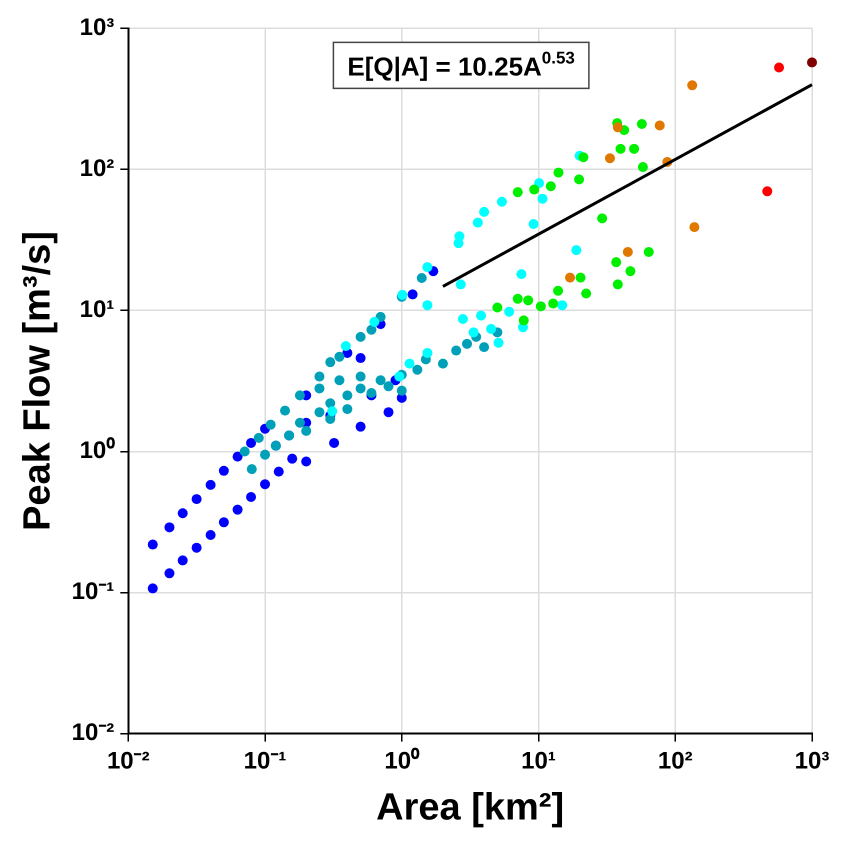 The width and height of the screenshot is (846, 848). I want to click on y-tick-label: 10¹, so click(97, 310).